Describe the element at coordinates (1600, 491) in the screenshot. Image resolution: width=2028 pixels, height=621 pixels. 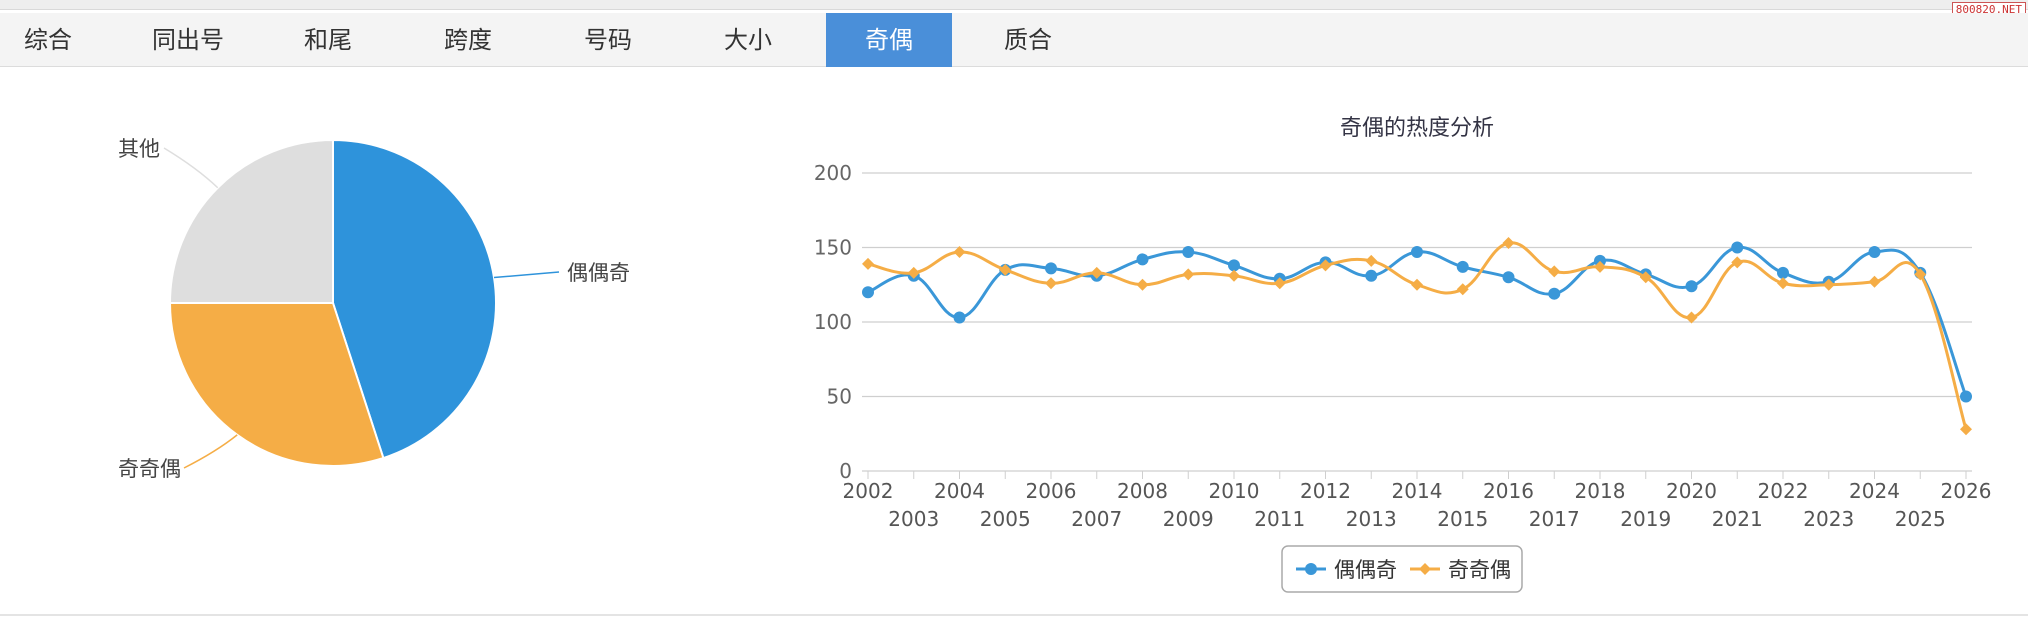
I see `x-tick-label: 2018` at that location.